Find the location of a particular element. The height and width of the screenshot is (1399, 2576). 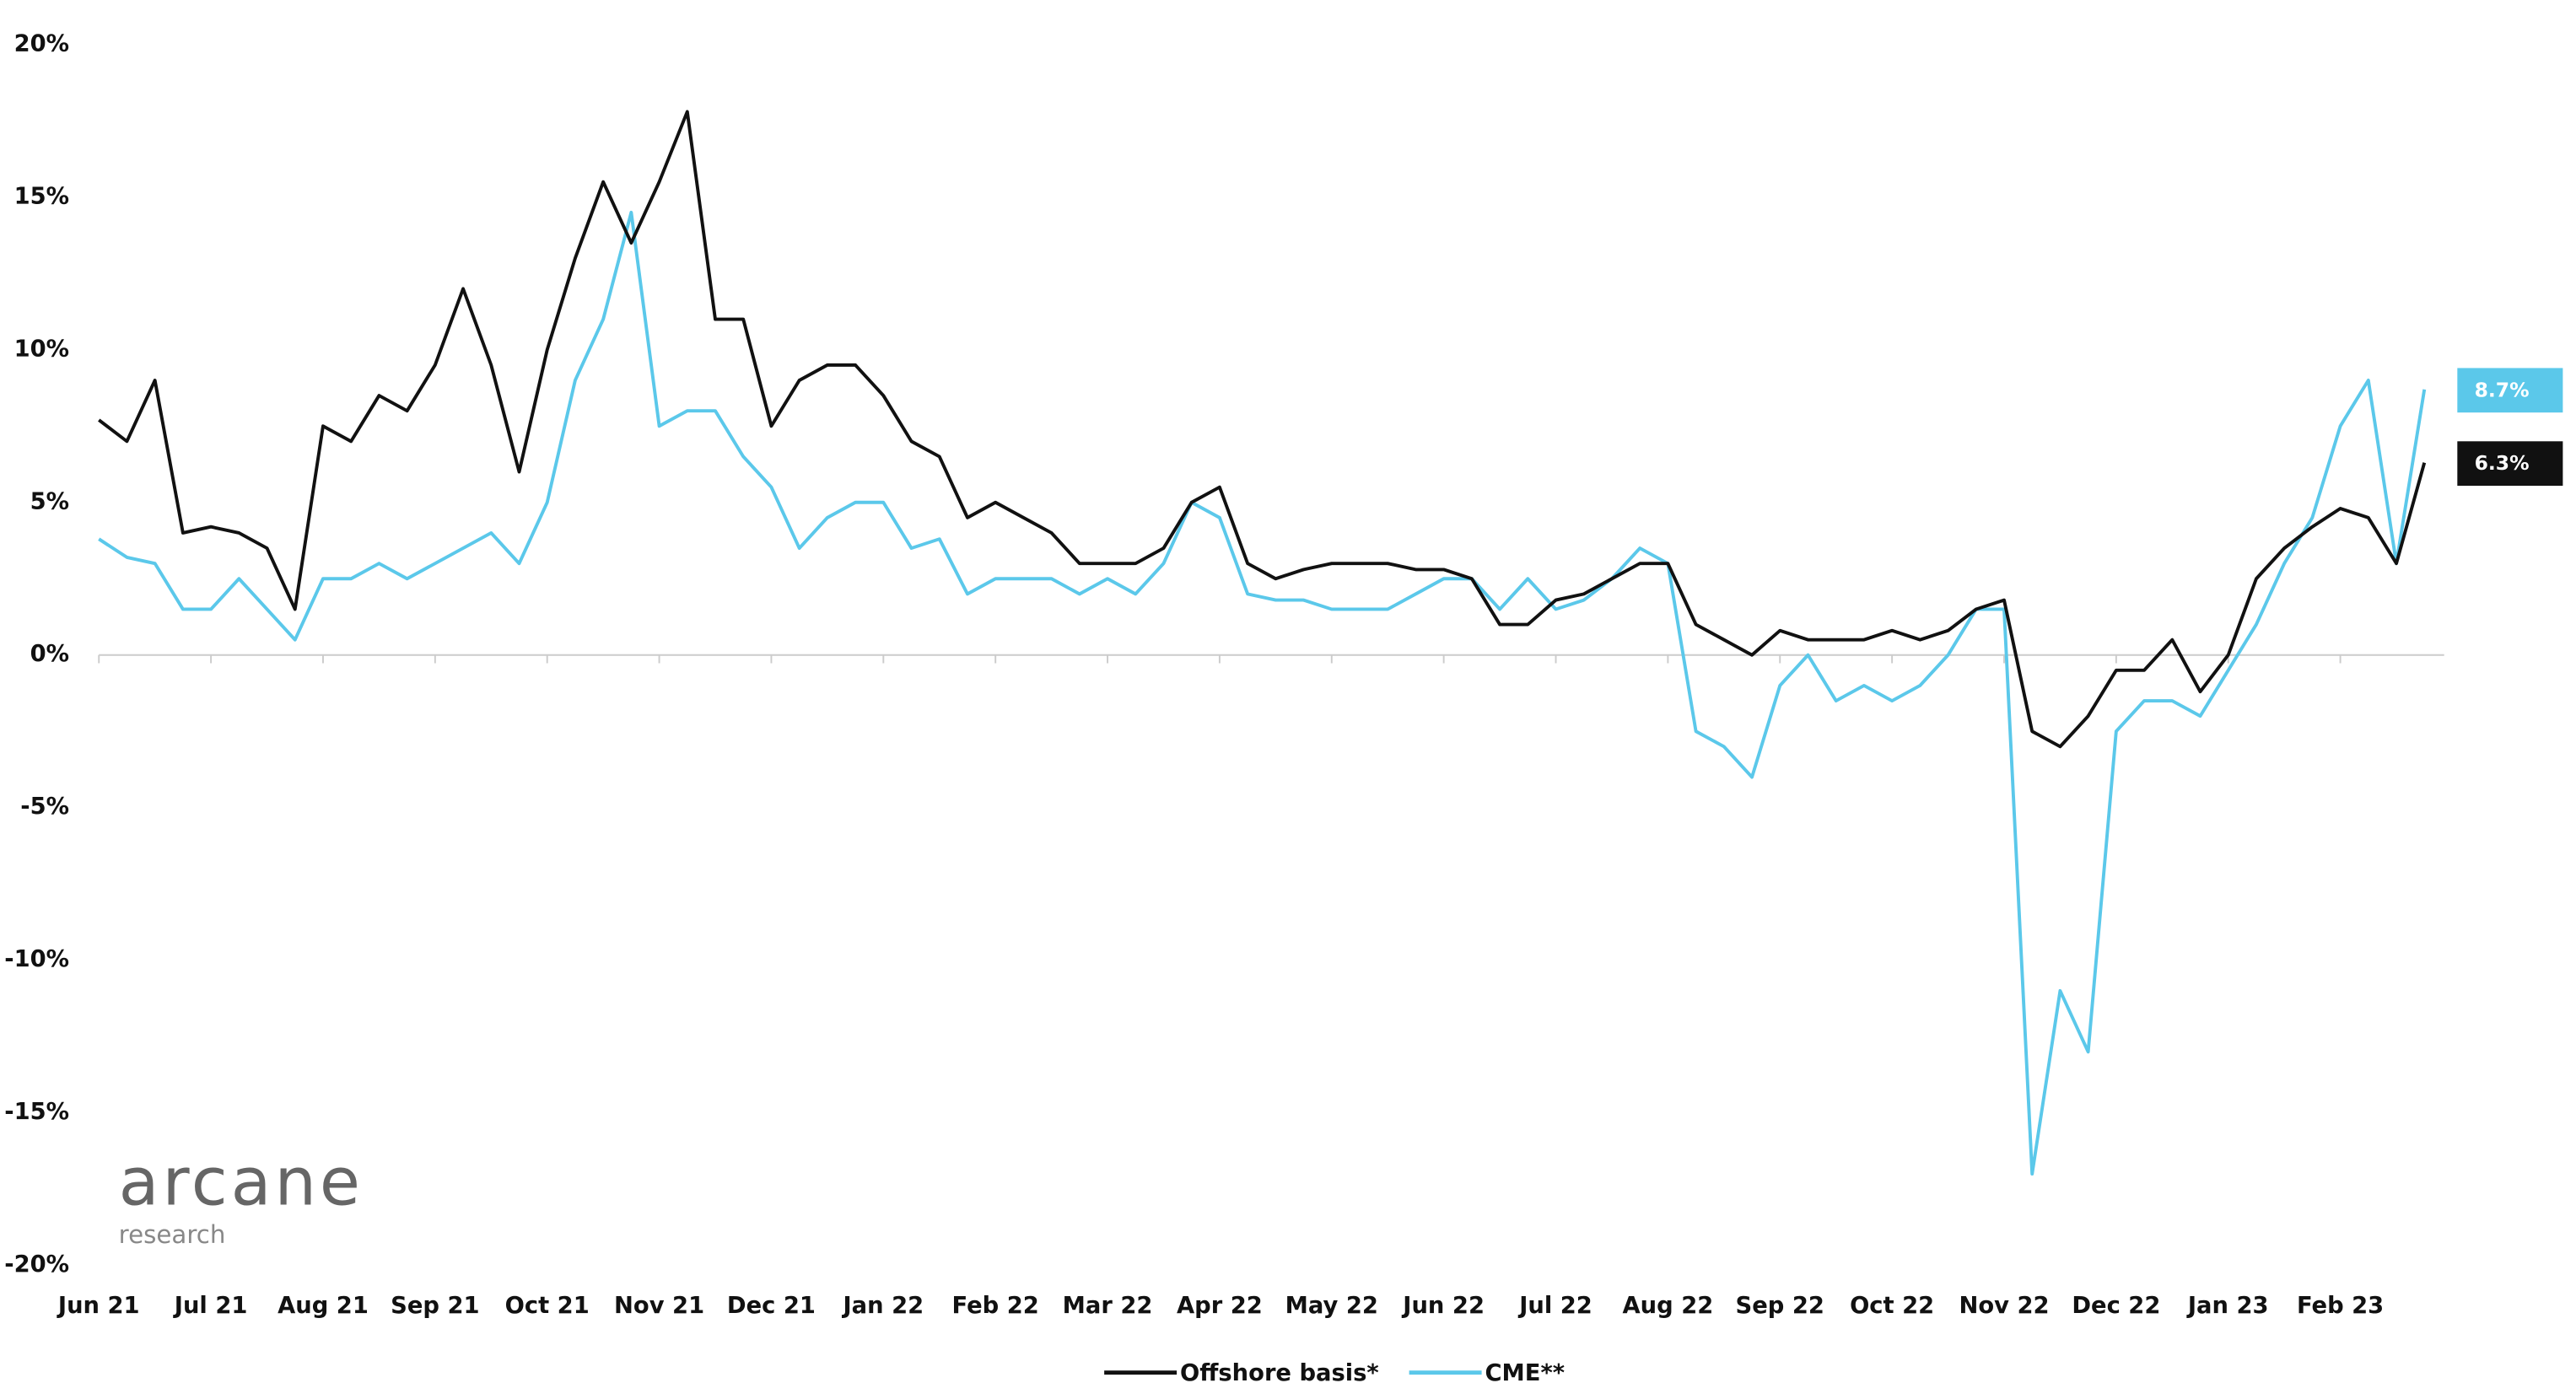

x-tick-label: Nov 21 is located at coordinates (659, 1306).